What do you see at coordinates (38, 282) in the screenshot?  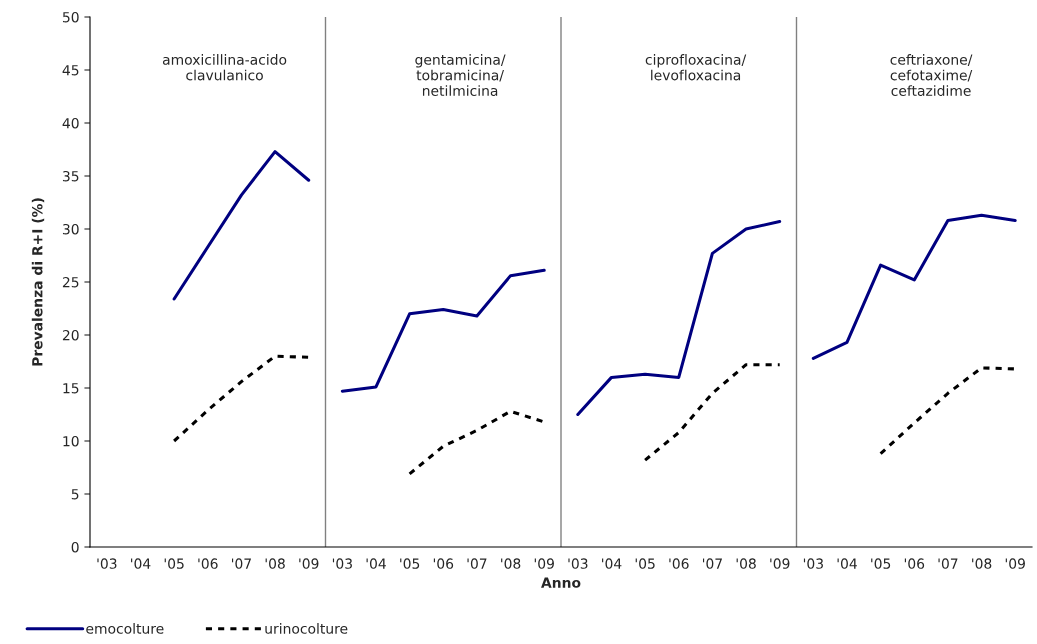 I see `y-axis-title: Prevalenza di R+I (%)` at bounding box center [38, 282].